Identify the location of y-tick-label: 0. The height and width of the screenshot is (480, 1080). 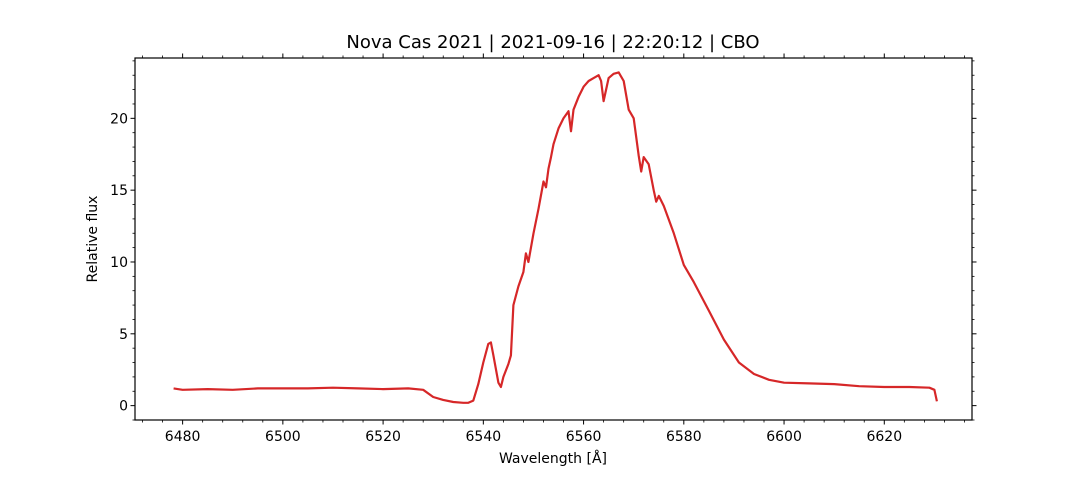
(123, 407).